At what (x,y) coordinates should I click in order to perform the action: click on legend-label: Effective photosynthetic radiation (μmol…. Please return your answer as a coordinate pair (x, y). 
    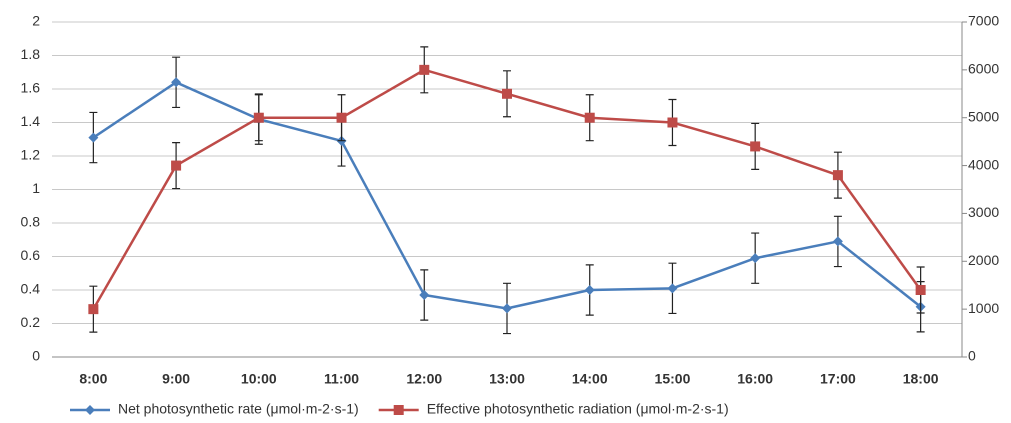
    Looking at the image, I should click on (578, 409).